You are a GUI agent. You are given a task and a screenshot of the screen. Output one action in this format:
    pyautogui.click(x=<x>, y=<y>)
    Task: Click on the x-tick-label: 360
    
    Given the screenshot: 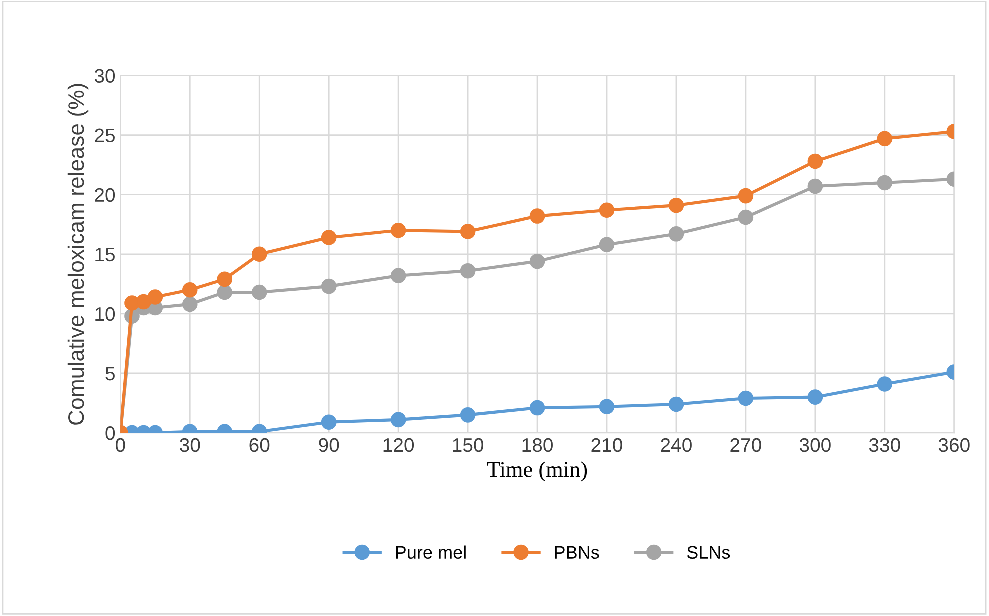 What is the action you would take?
    pyautogui.click(x=954, y=445)
    